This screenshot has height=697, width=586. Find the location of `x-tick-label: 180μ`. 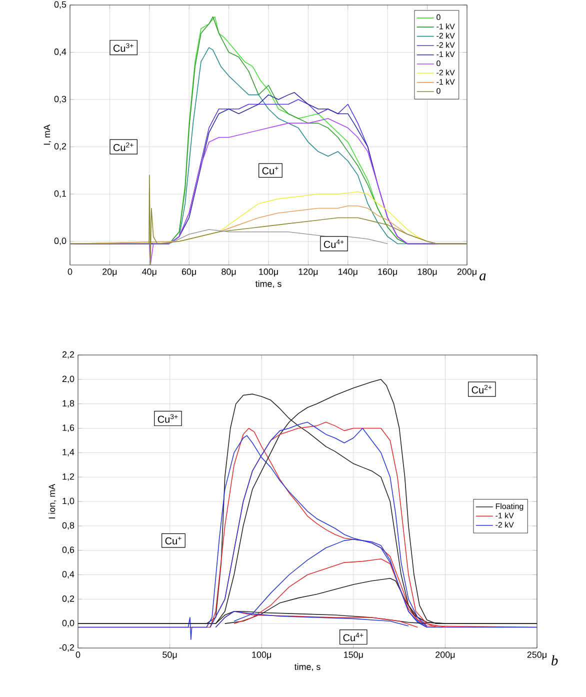

x-tick-label: 180μ is located at coordinates (427, 272).